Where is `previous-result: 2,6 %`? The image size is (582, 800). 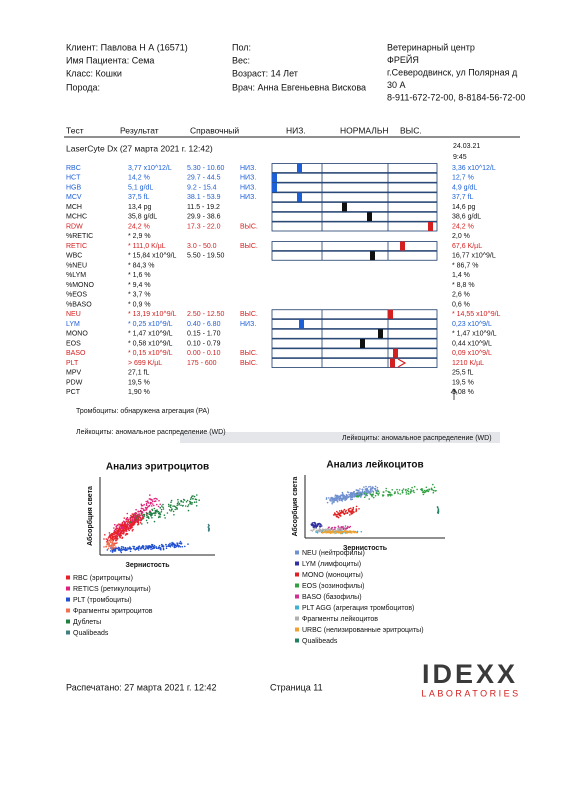
previous-result: 2,6 % is located at coordinates (461, 295).